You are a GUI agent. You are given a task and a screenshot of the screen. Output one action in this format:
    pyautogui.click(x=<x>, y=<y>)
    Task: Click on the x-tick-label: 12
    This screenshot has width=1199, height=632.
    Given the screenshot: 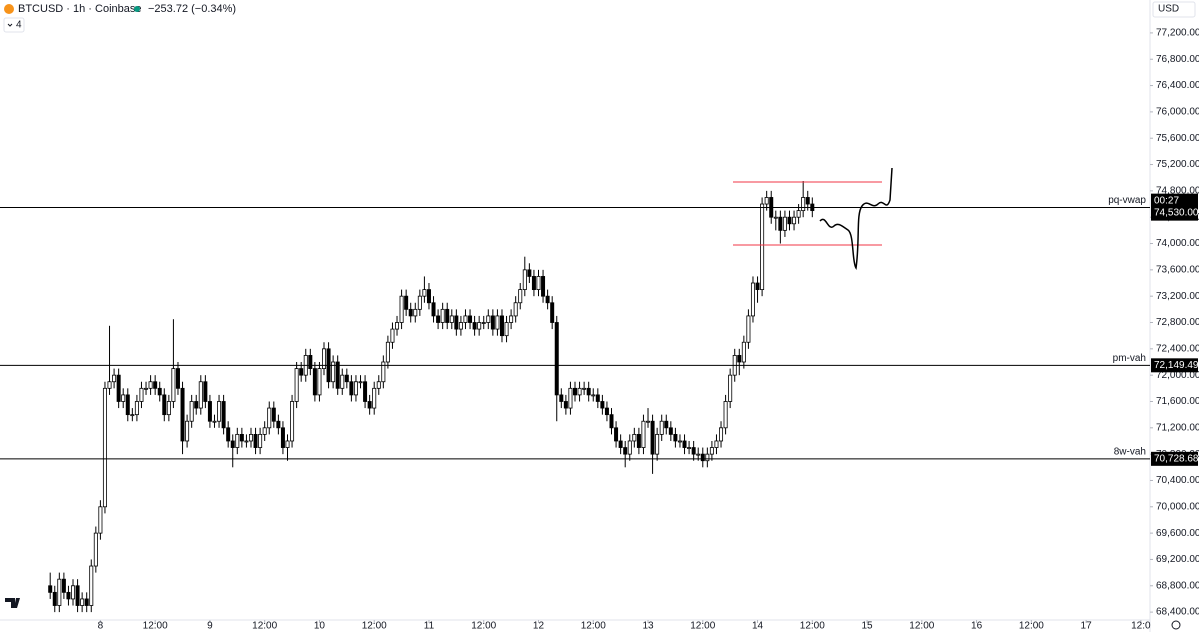 What is the action you would take?
    pyautogui.click(x=539, y=626)
    